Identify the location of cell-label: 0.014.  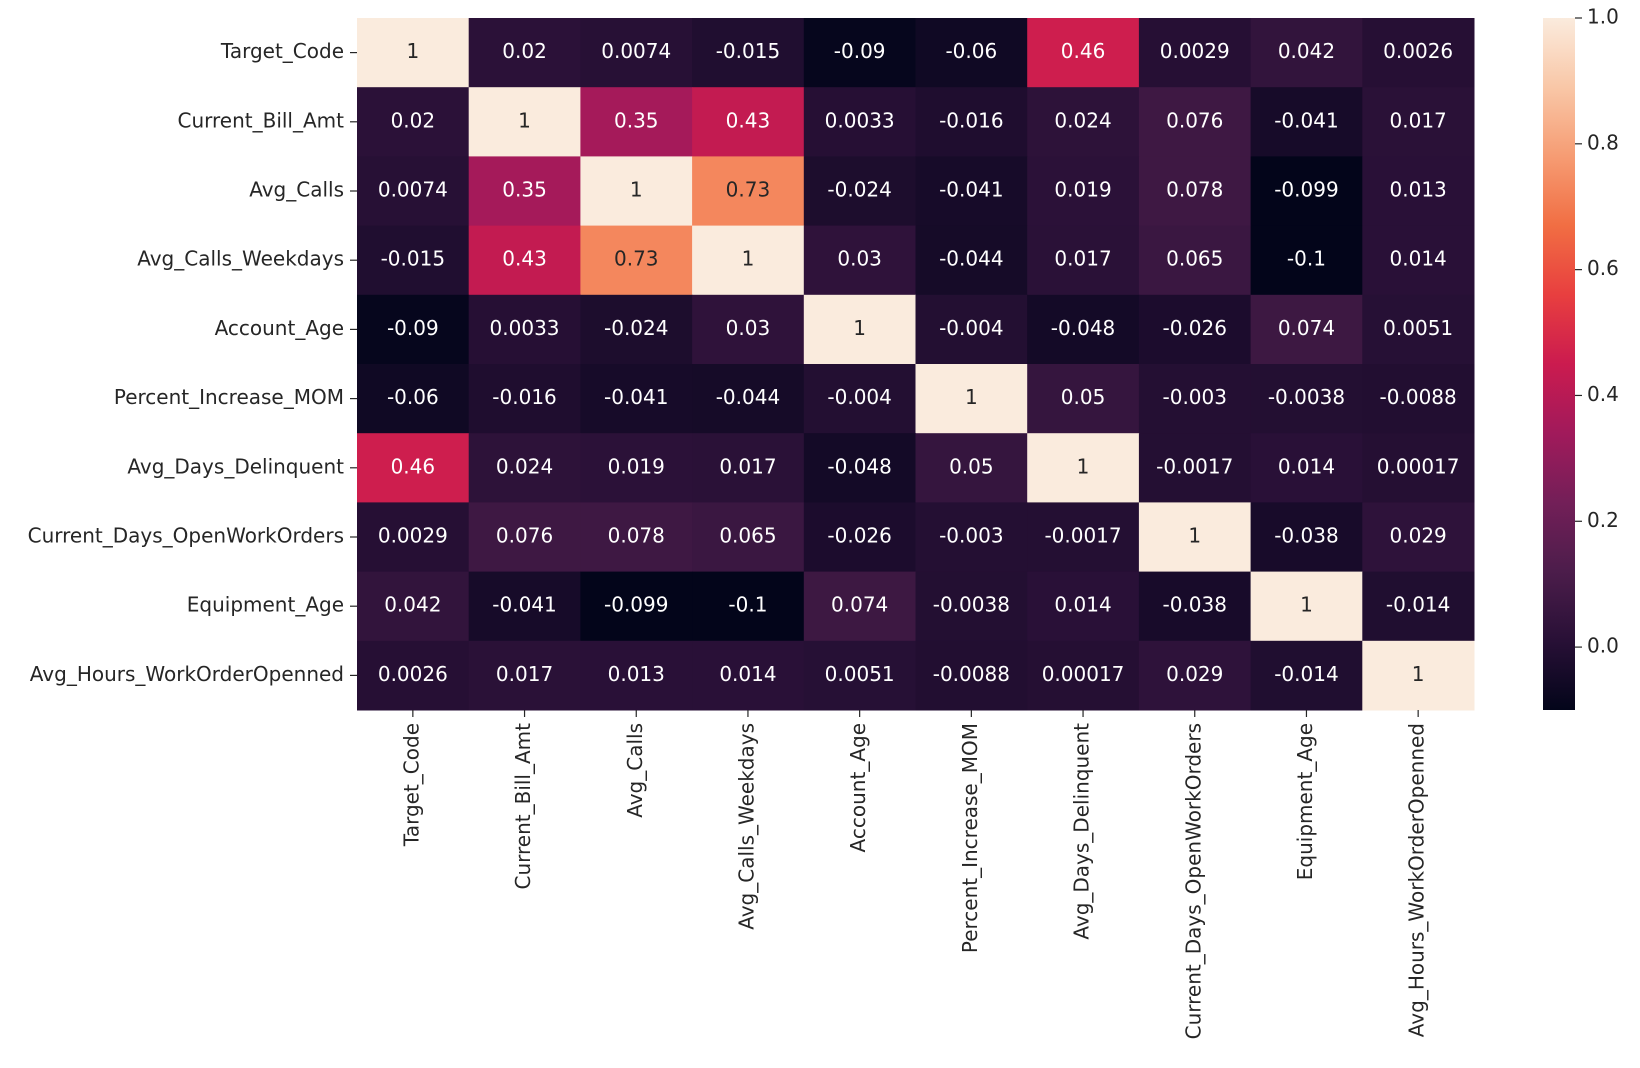
(1418, 259).